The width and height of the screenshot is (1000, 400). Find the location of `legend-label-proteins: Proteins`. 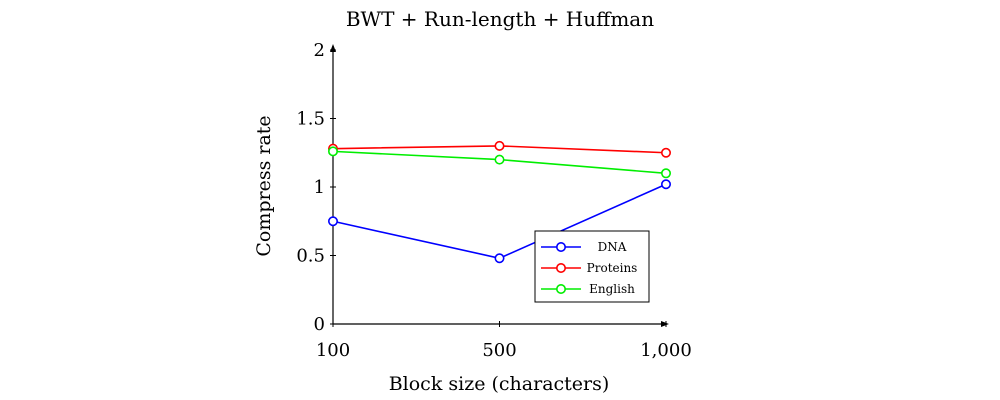

legend-label-proteins: Proteins is located at coordinates (612, 268).